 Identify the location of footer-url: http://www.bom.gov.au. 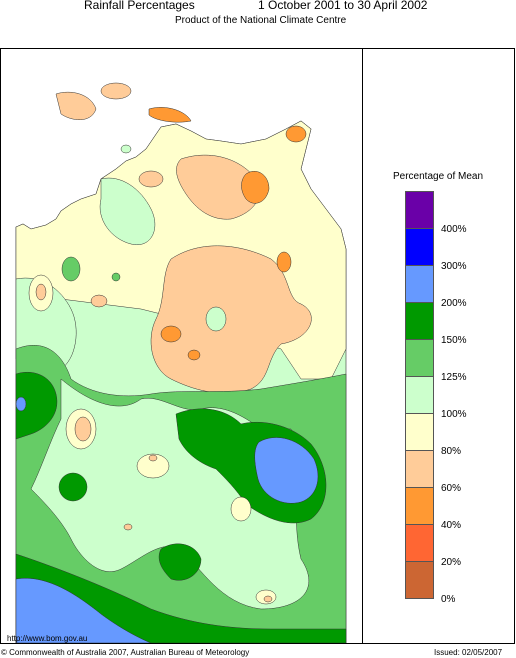
(47, 638).